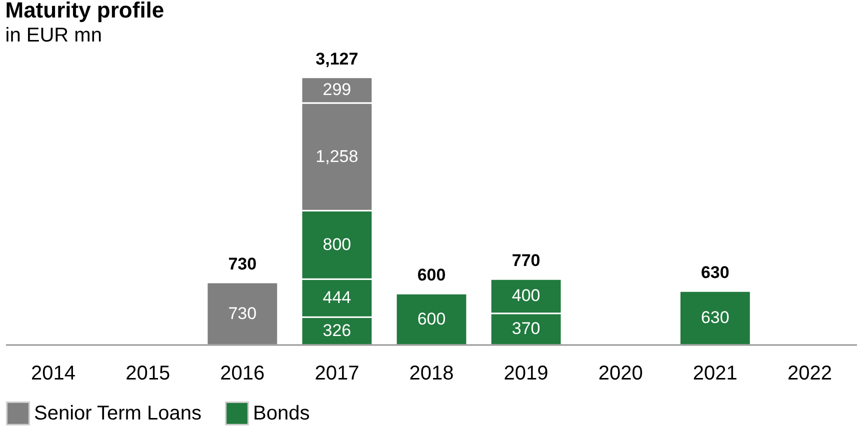 This screenshot has width=863, height=433. I want to click on x-tick-label: 2014, so click(53, 373).